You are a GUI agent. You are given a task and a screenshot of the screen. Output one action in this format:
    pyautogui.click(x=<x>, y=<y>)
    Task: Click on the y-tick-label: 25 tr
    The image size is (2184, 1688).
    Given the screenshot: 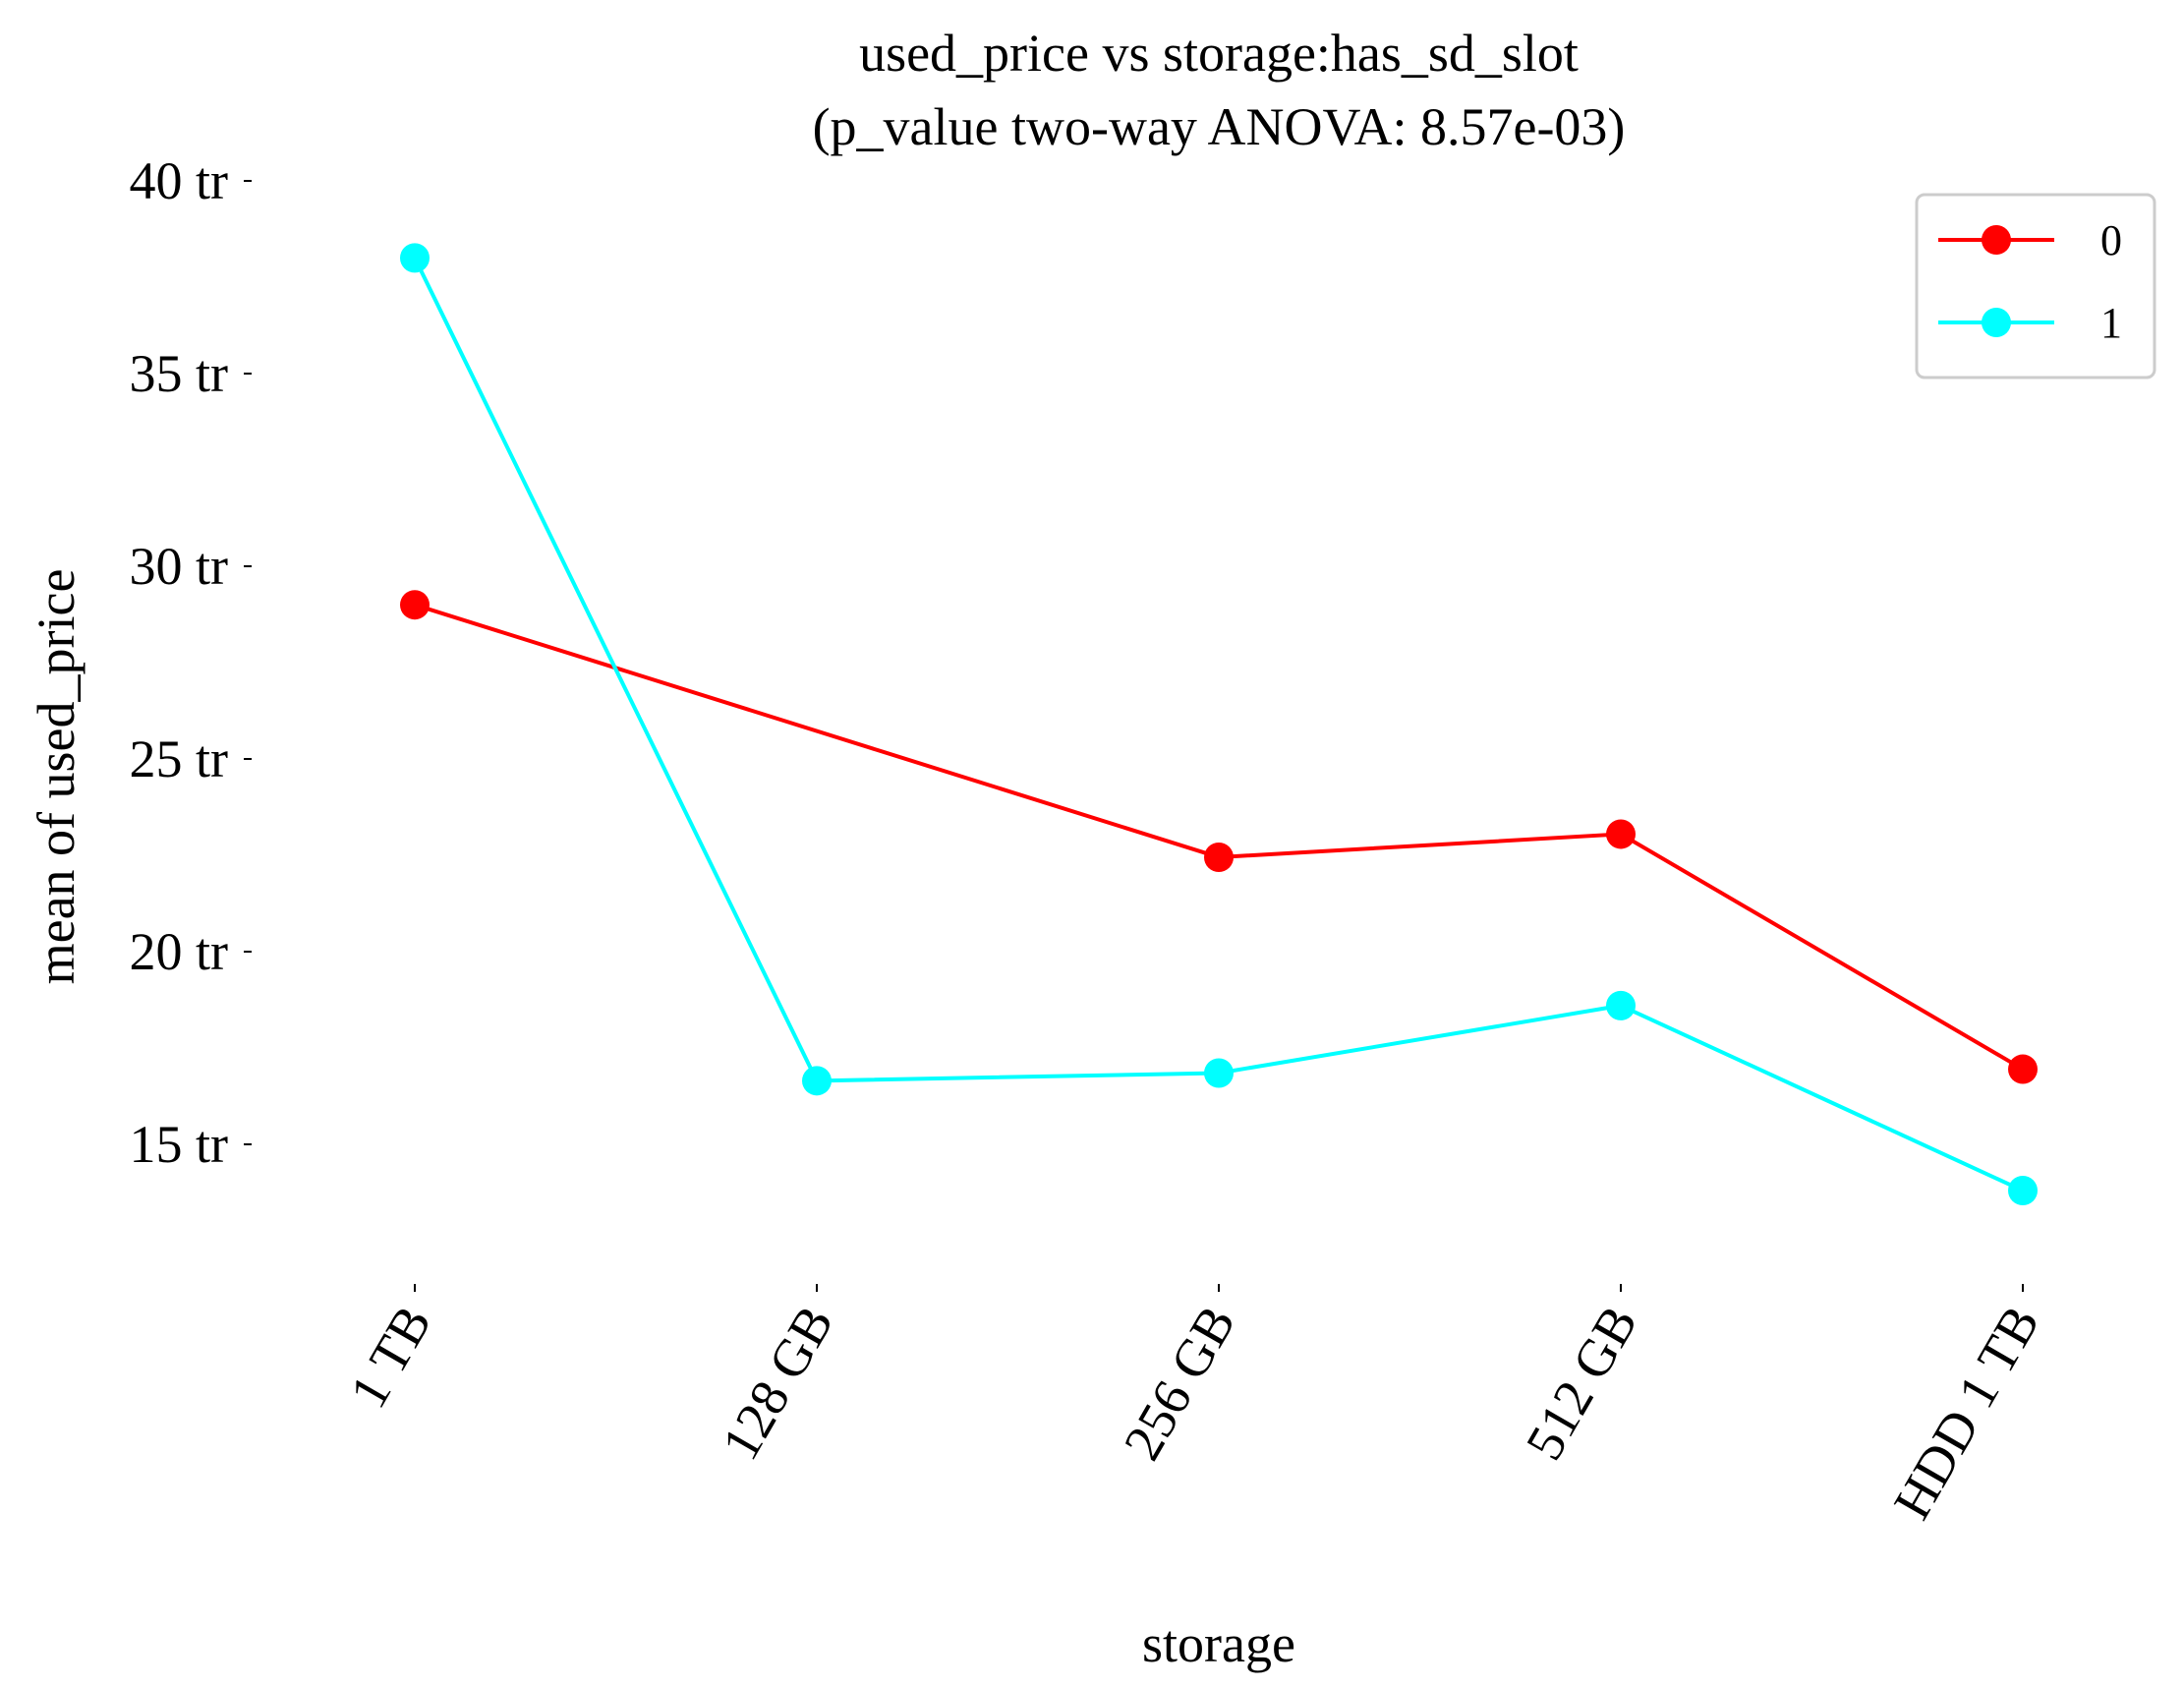 What is the action you would take?
    pyautogui.click(x=179, y=758)
    